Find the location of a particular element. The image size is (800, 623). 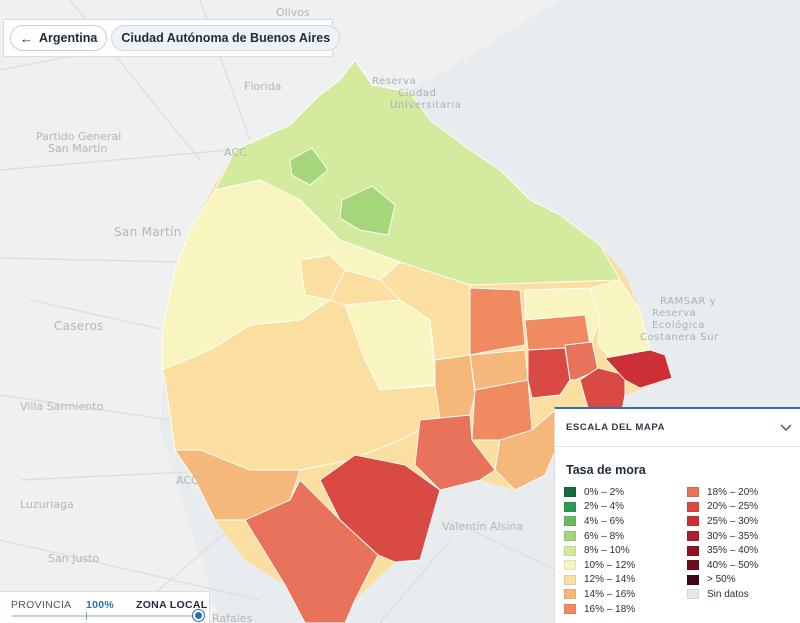

region-18-20-c is located at coordinates (311, 551).